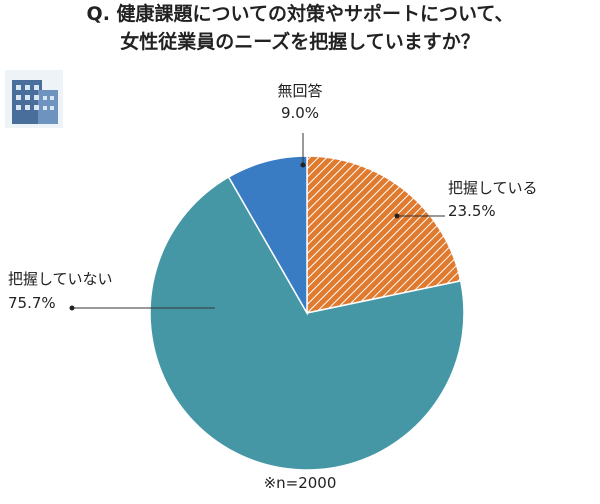  I want to click on chart-subtitle: 女性従業員のニーズを把握していますか？, so click(299, 41).